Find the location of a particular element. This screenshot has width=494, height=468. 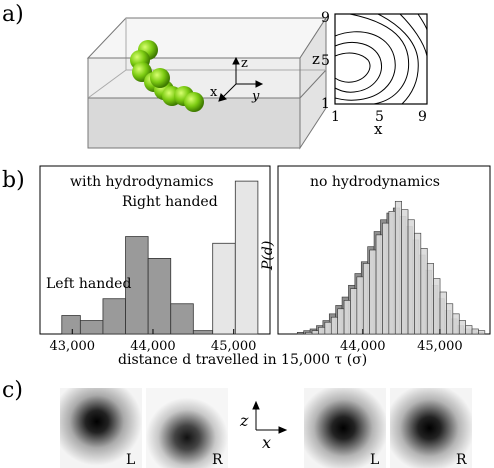

left-x-ticks is located at coordinates (153, 331).